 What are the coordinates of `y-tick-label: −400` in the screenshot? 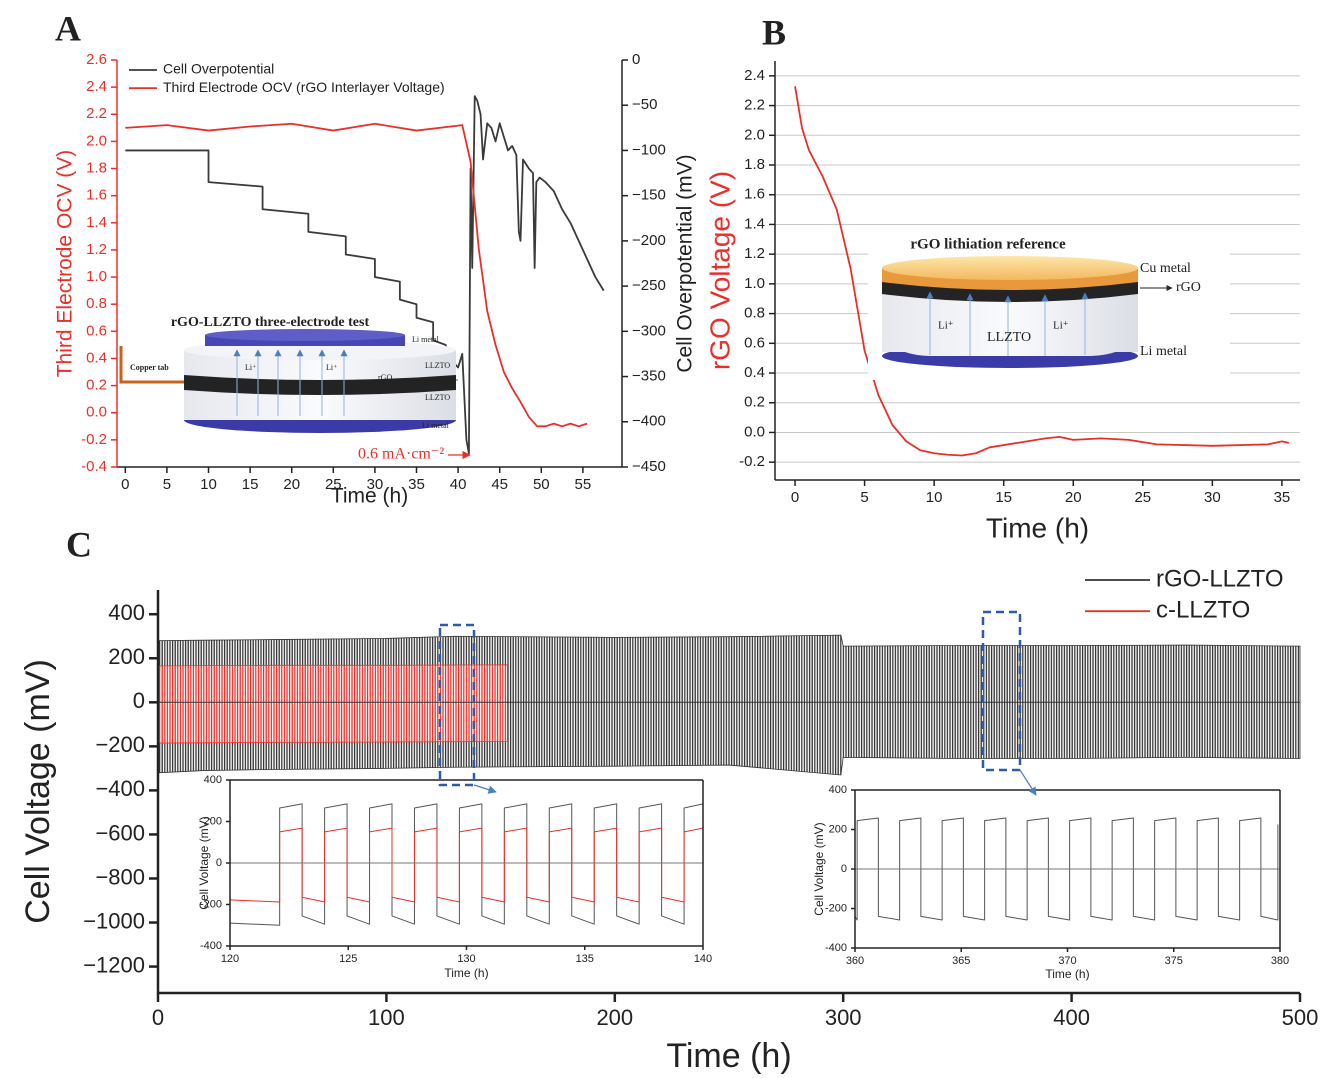 It's located at (120, 788).